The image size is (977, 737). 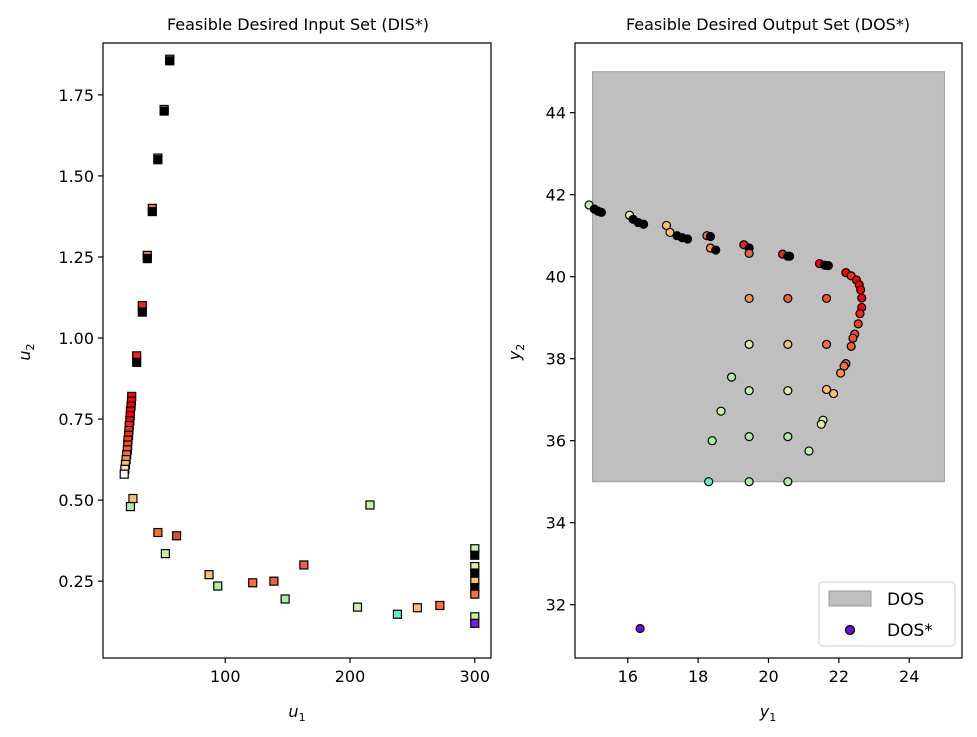 I want to click on legend-dos-star-marker, so click(x=850, y=630).